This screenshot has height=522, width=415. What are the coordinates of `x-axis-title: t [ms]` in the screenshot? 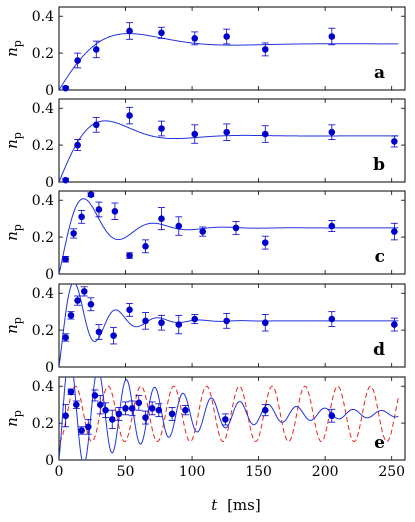 It's located at (235, 505).